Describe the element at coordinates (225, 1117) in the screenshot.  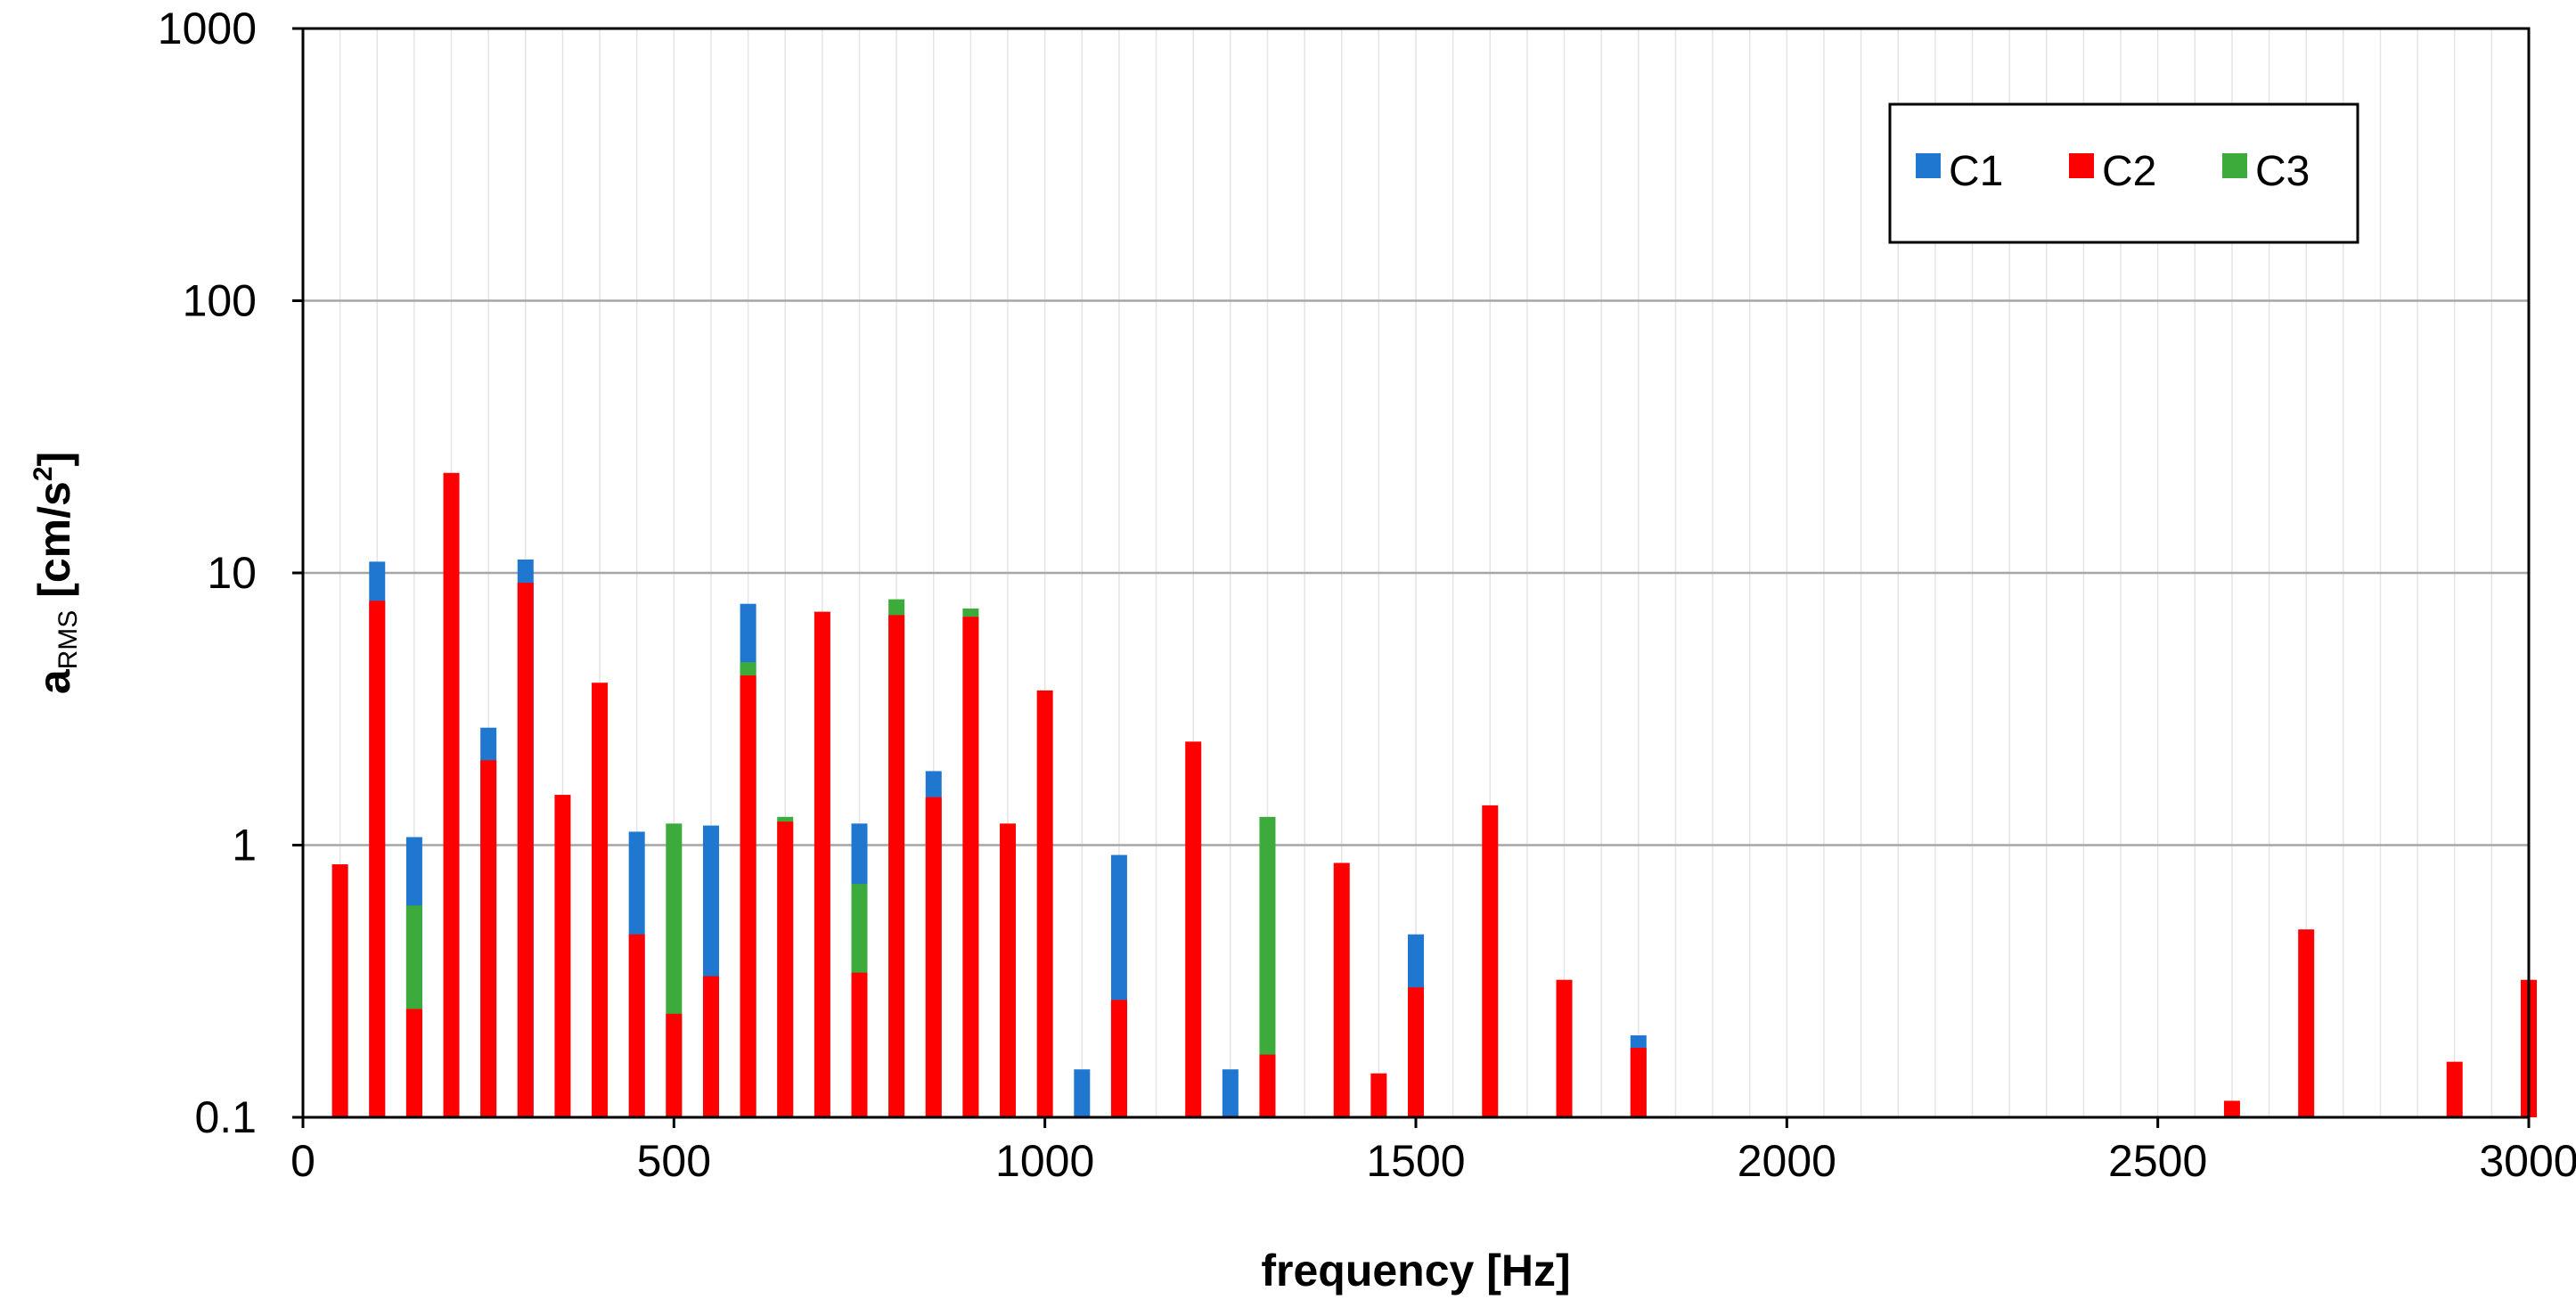
I see `y-tick-label: 0.1` at that location.